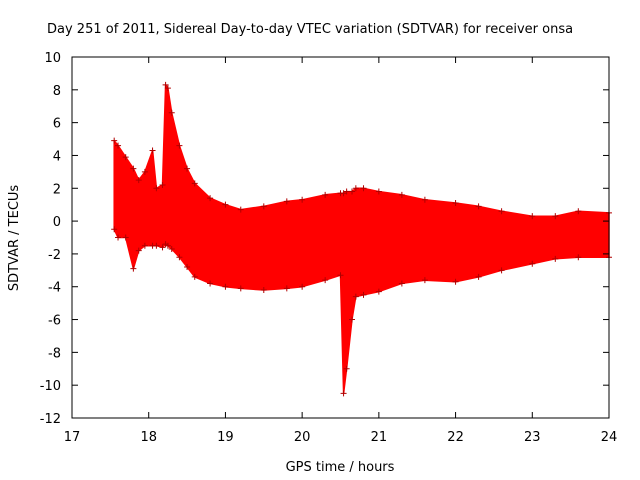  I want to click on y-tick-label: -8, so click(54, 353).